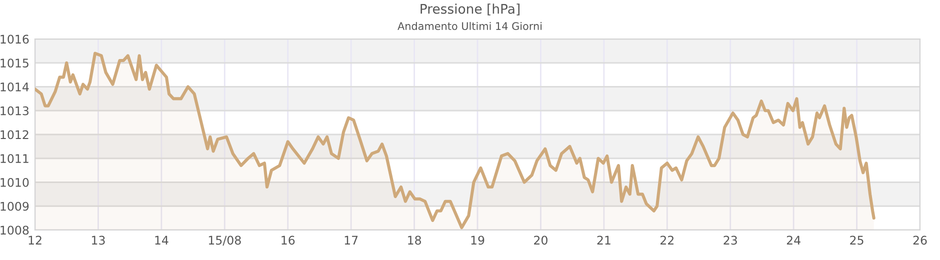 This screenshot has height=260, width=940. Describe the element at coordinates (14, 230) in the screenshot. I see `y-tick-label: 1008` at that location.